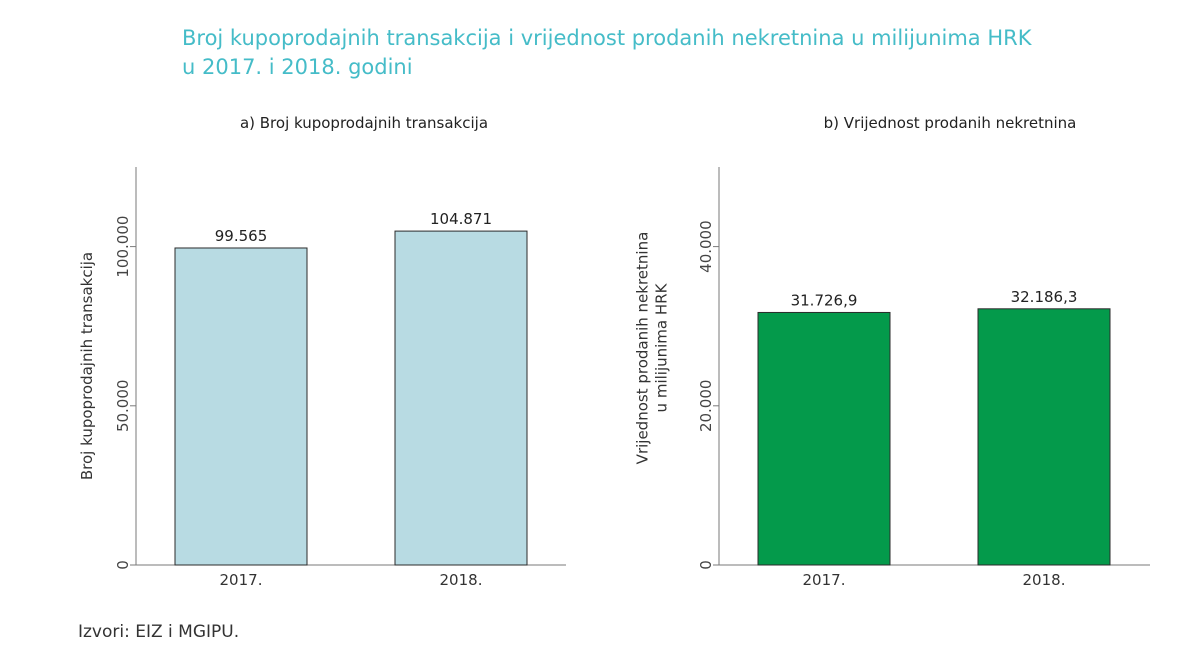  Describe the element at coordinates (364, 123) in the screenshot. I see `chart-a-title: a) Broj kupoprodajnih transakcija` at that location.